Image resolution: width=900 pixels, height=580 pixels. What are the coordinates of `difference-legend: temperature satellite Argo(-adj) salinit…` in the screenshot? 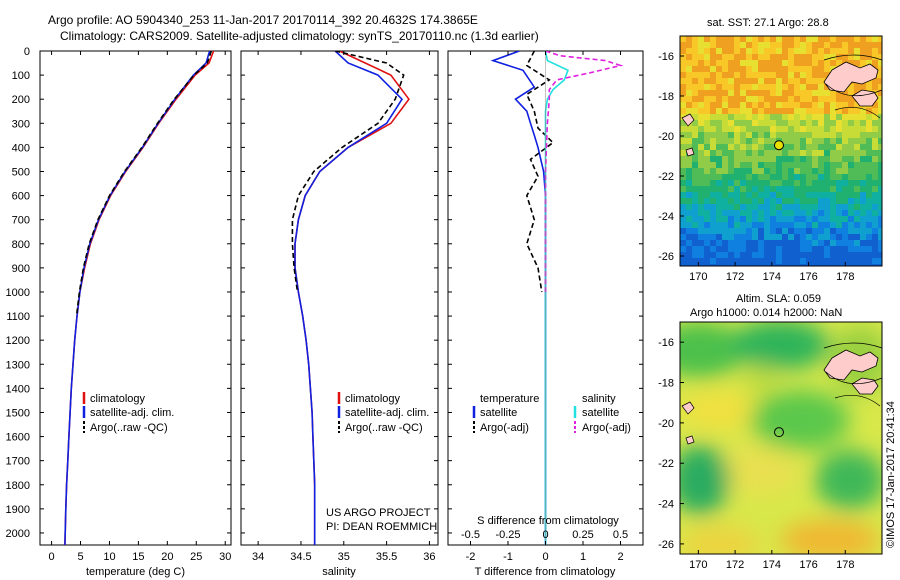 It's located at (551, 413).